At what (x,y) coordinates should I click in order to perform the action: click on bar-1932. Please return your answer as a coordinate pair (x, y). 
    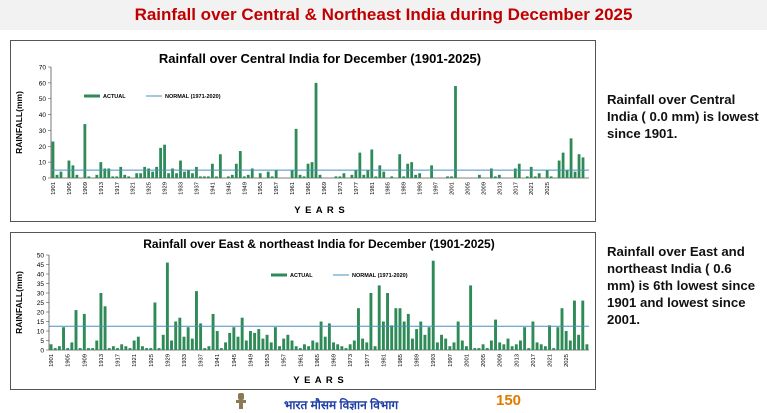
    Looking at the image, I should click on (180, 333).